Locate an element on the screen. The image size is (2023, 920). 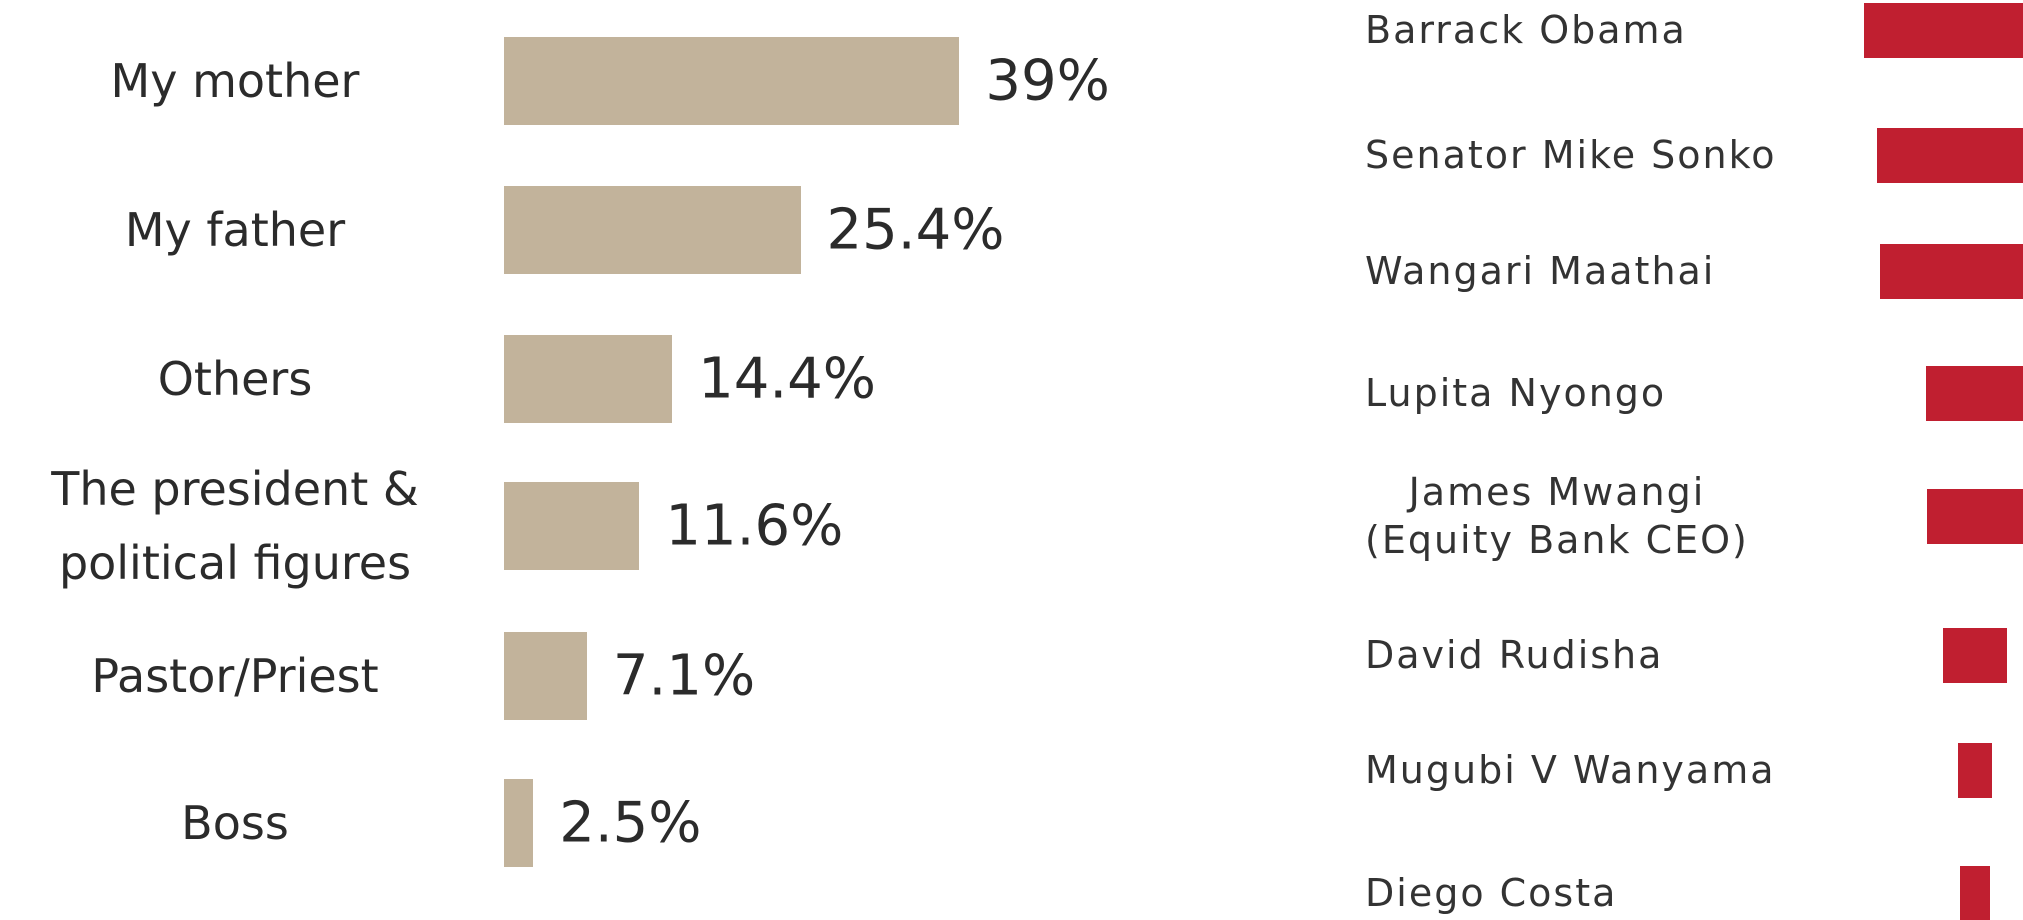
category-label: Mugubi V Wanyama is located at coordinates (1570, 770).